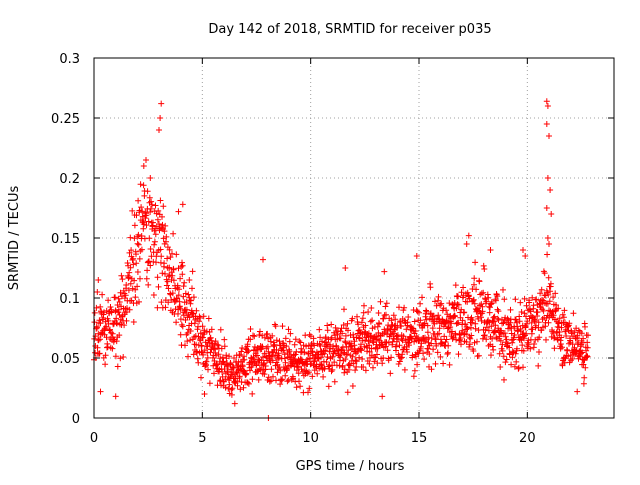 The width and height of the screenshot is (640, 485). What do you see at coordinates (310, 438) in the screenshot?
I see `x-tick-label: 10` at bounding box center [310, 438].